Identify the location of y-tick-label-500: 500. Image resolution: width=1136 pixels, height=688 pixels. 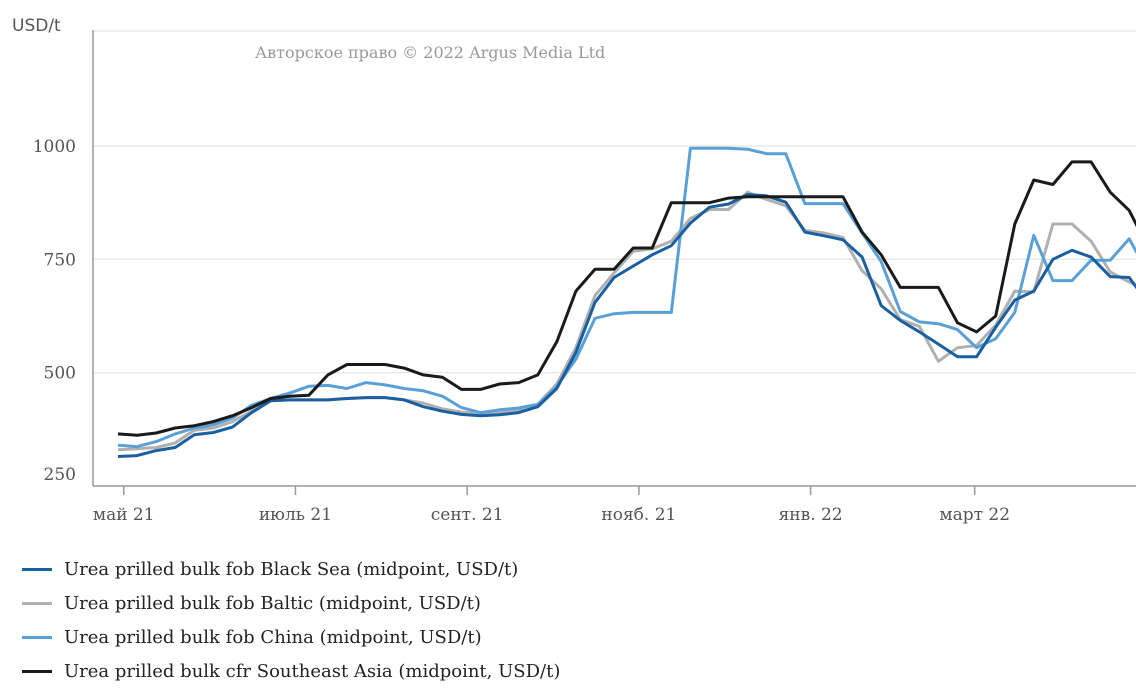
(60, 374).